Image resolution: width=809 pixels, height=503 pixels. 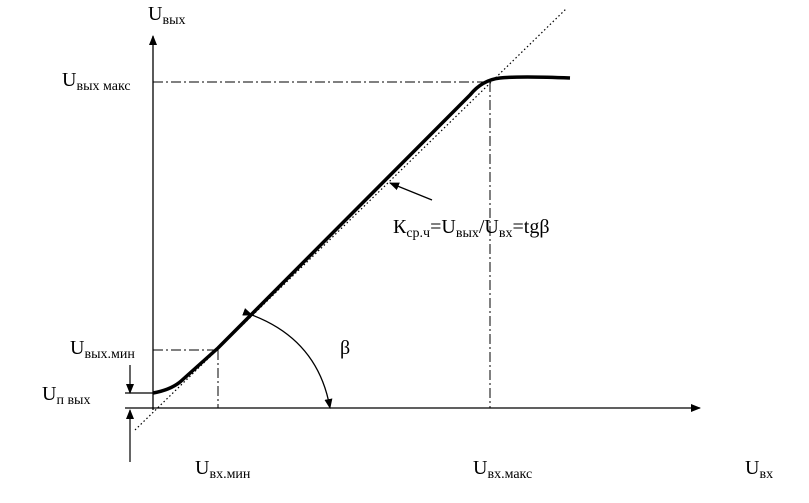 What do you see at coordinates (73, 400) in the screenshot?
I see `subscript: п вых` at bounding box center [73, 400].